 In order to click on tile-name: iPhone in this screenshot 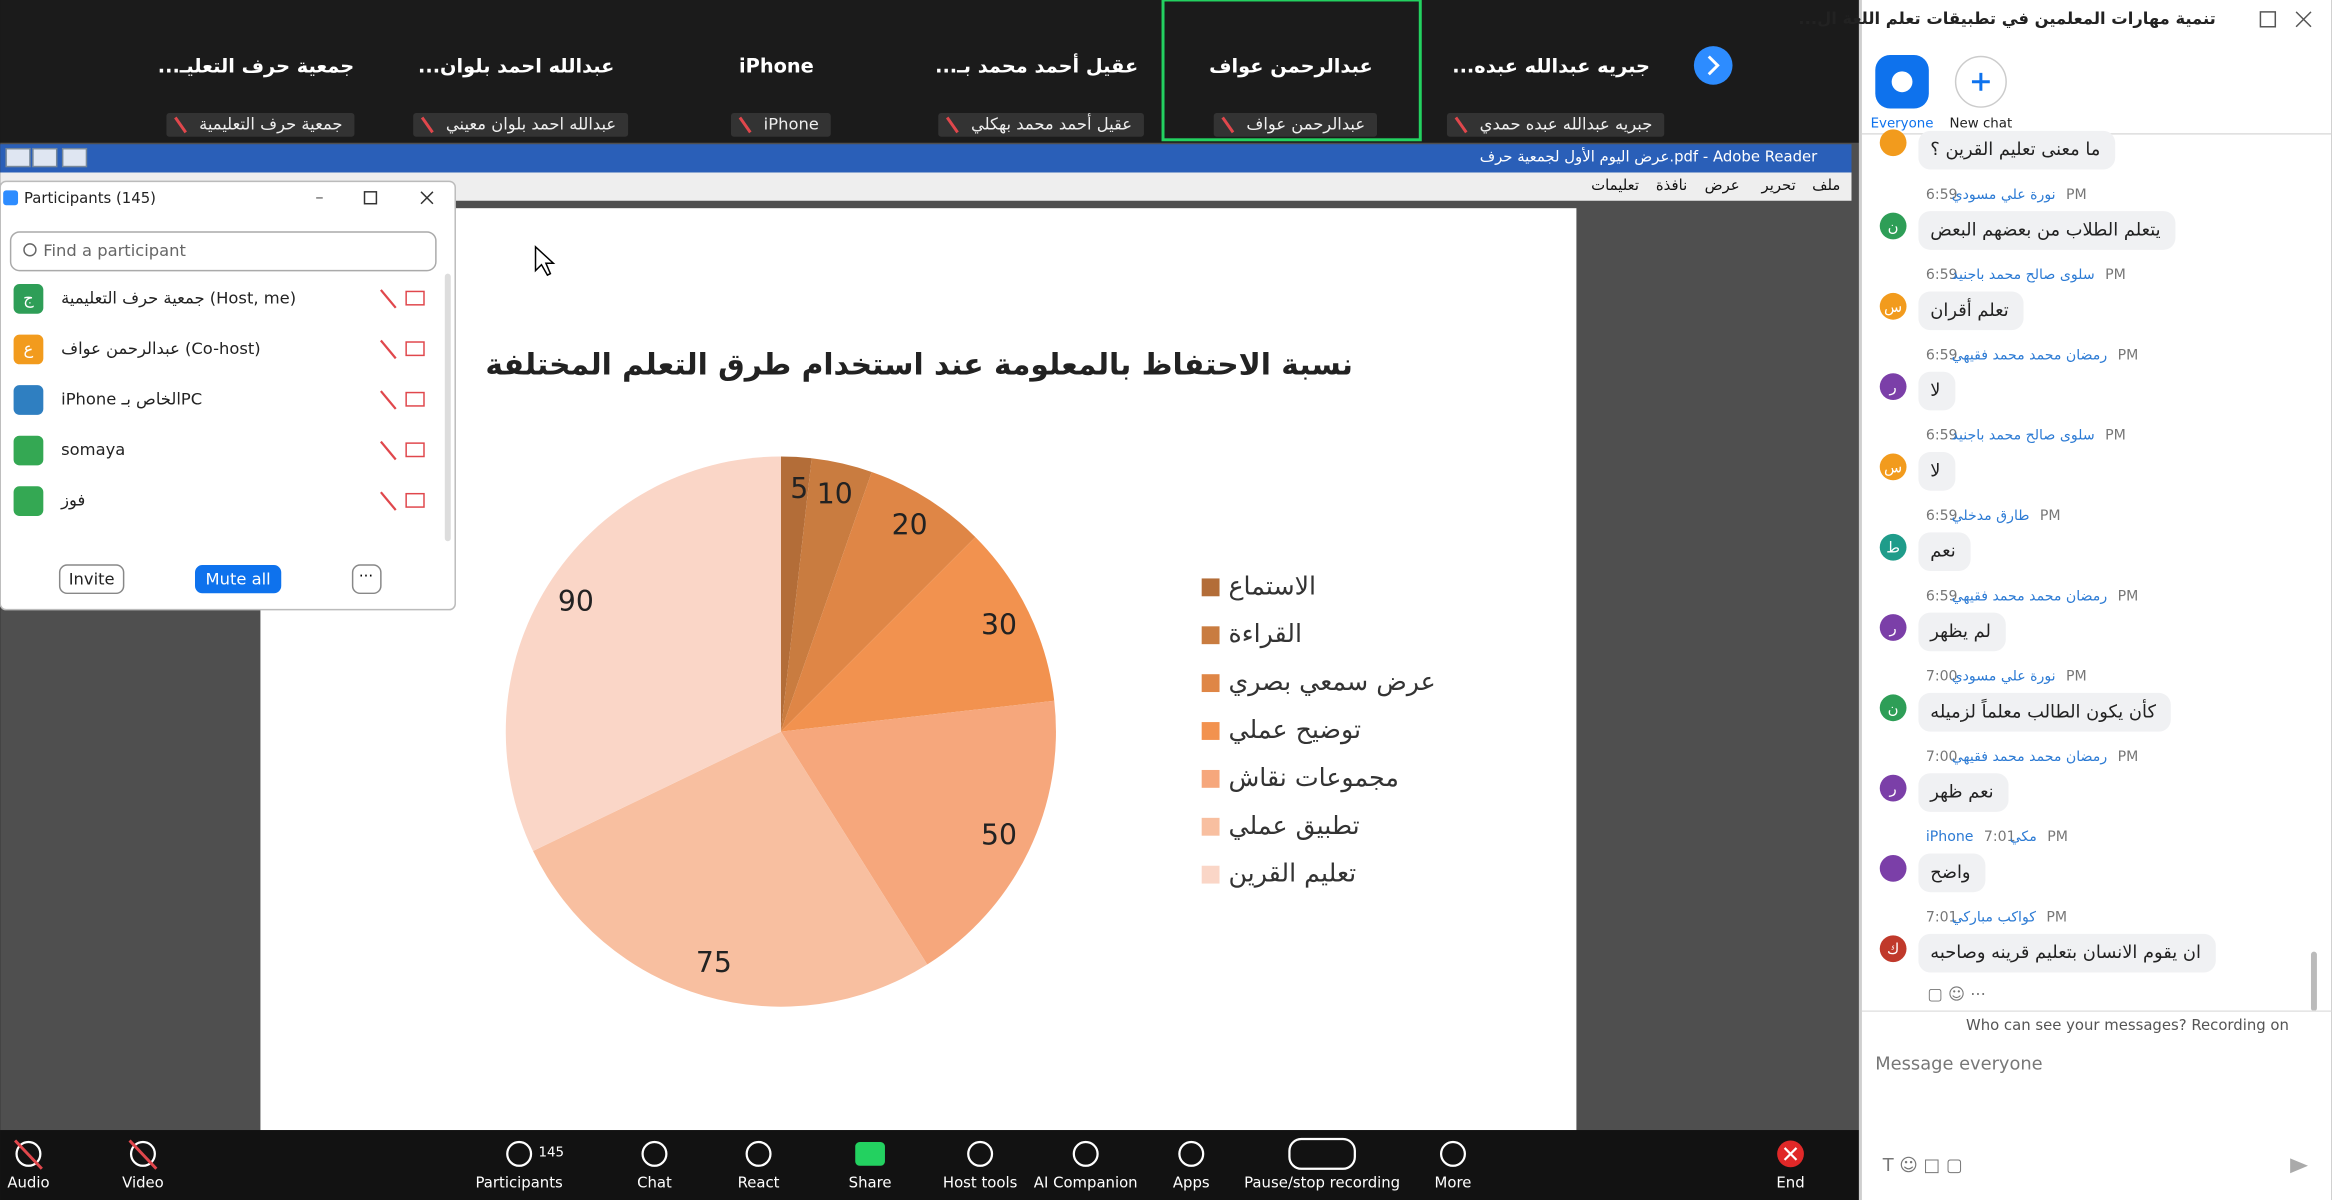, I will do `click(776, 65)`.